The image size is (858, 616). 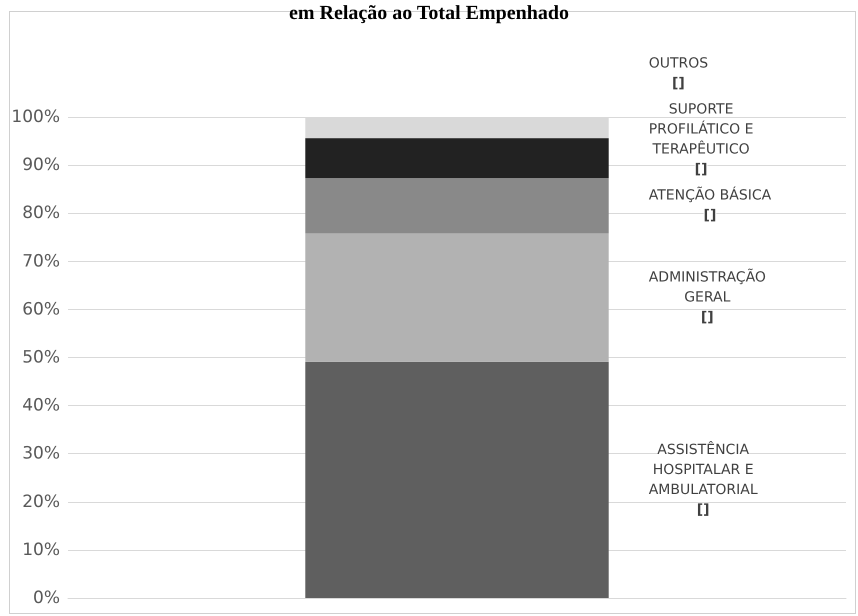 What do you see at coordinates (41, 502) in the screenshot?
I see `y-tick-label: 20%` at bounding box center [41, 502].